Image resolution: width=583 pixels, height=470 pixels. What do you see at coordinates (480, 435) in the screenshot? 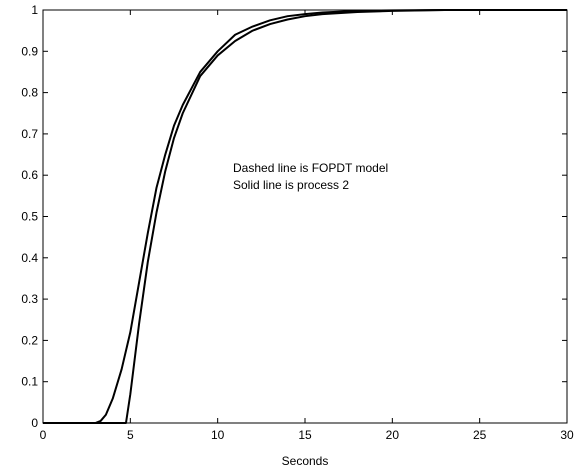
I see `x-tick-label: 25` at bounding box center [480, 435].